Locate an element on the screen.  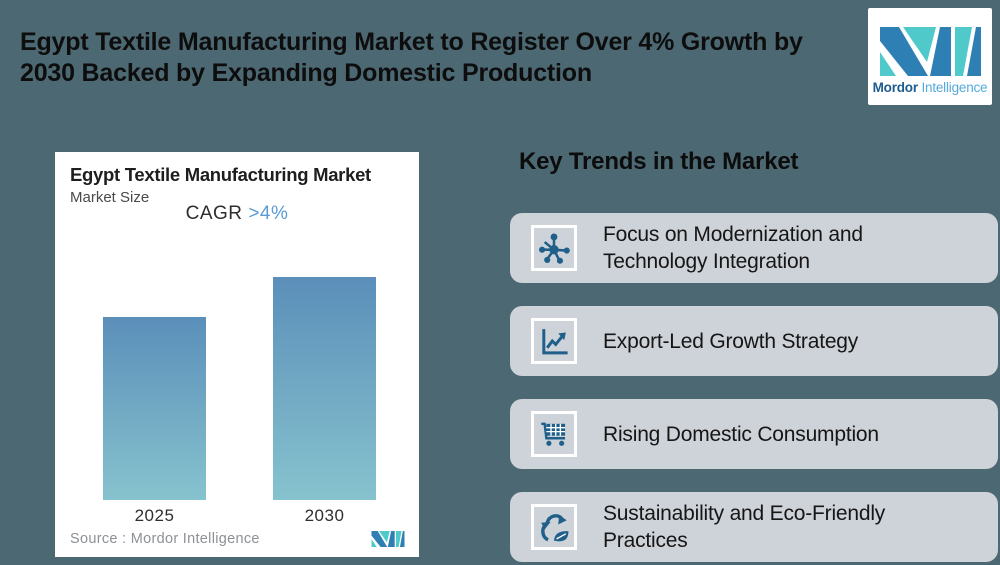
growth-chart-icon is located at coordinates (554, 341).